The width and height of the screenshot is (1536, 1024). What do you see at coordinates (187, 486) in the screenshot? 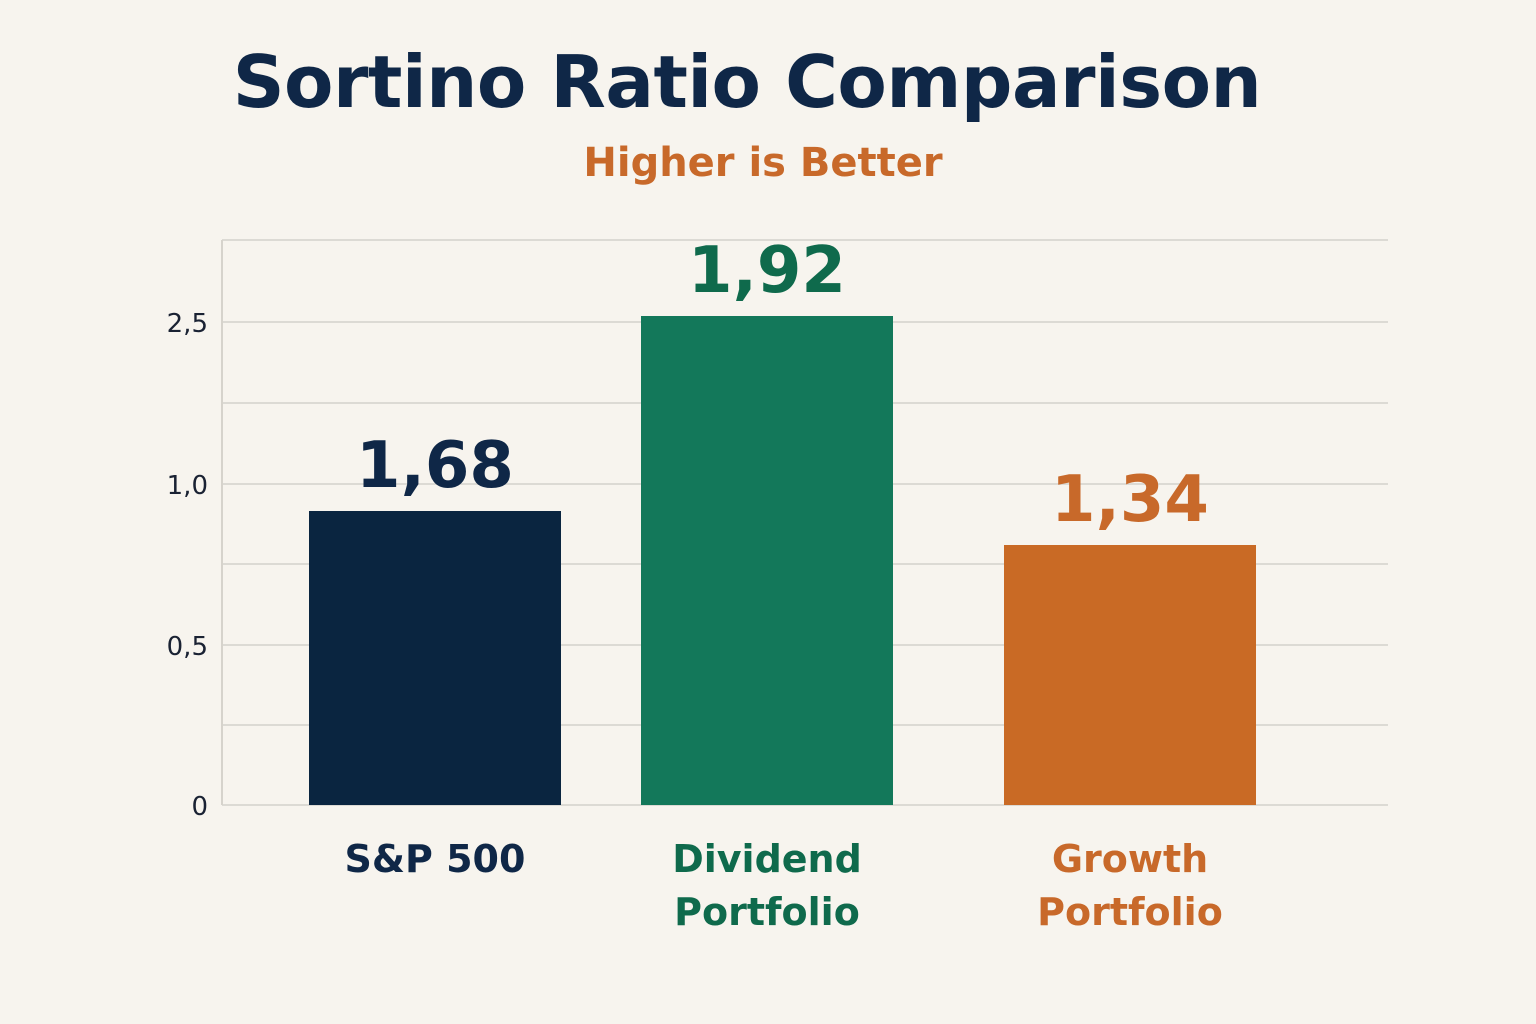
I see `y-tick-label: 1,0` at bounding box center [187, 486].